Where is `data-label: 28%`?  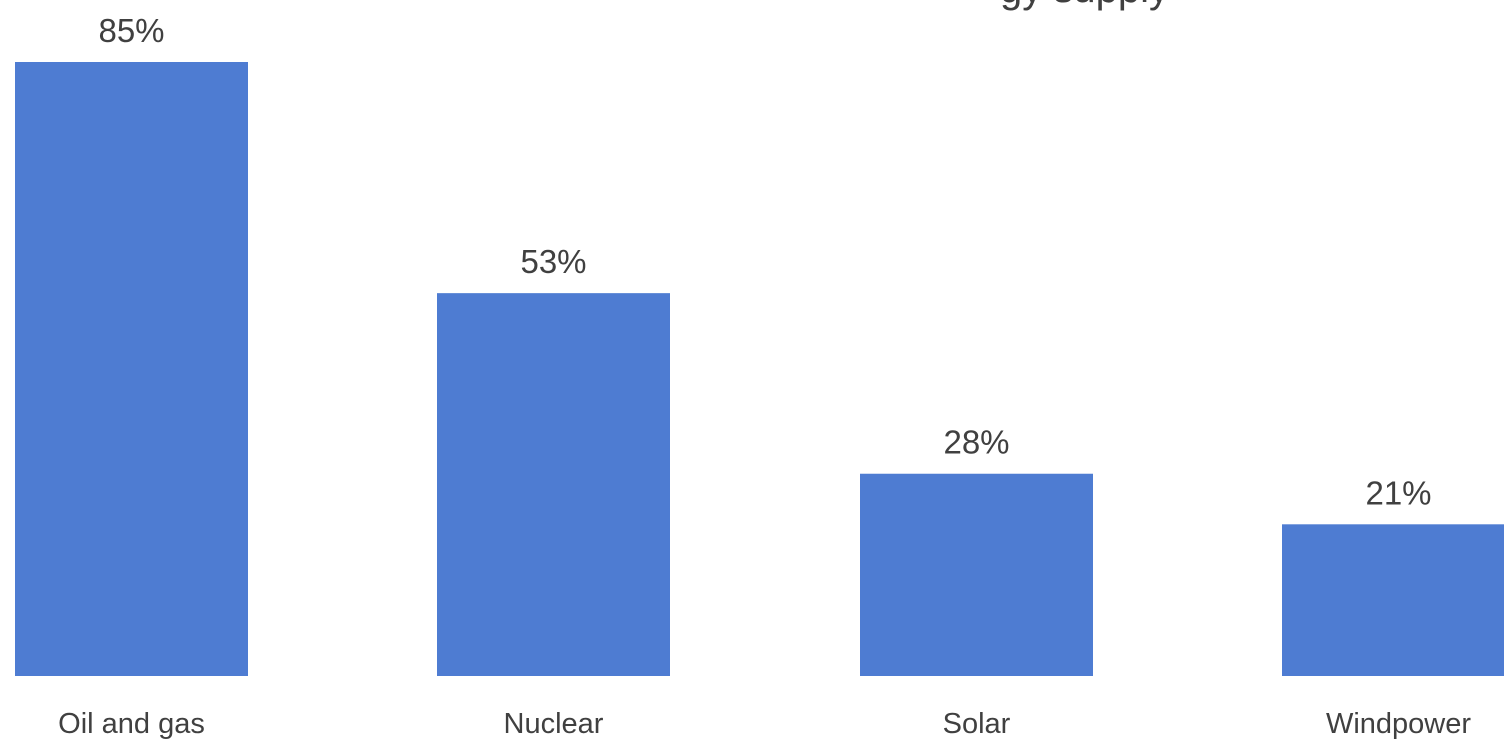 data-label: 28% is located at coordinates (976, 442).